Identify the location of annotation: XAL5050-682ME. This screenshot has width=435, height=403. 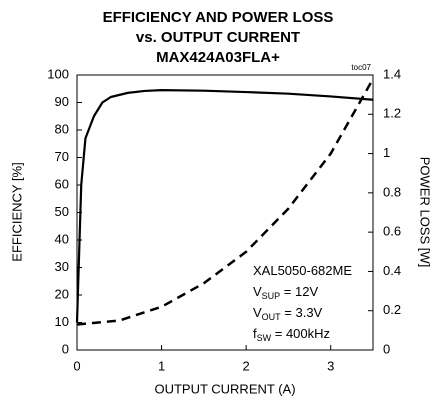
(302, 270).